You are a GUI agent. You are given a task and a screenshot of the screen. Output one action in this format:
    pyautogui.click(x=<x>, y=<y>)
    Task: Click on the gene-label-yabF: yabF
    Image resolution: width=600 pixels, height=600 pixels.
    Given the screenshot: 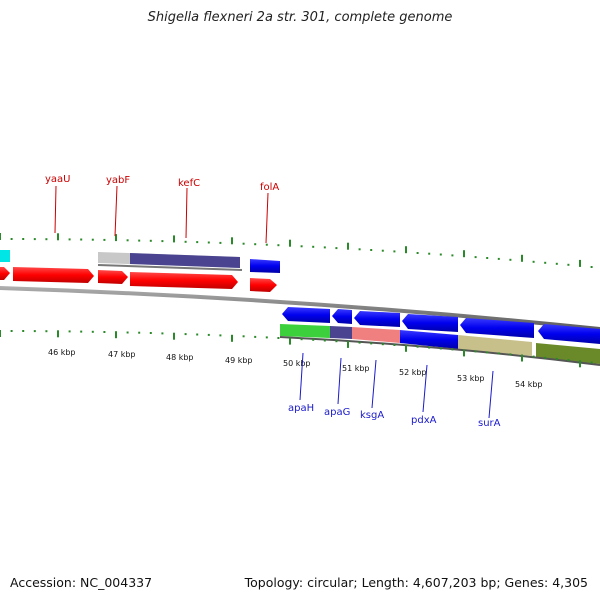 What is the action you would take?
    pyautogui.click(x=118, y=180)
    